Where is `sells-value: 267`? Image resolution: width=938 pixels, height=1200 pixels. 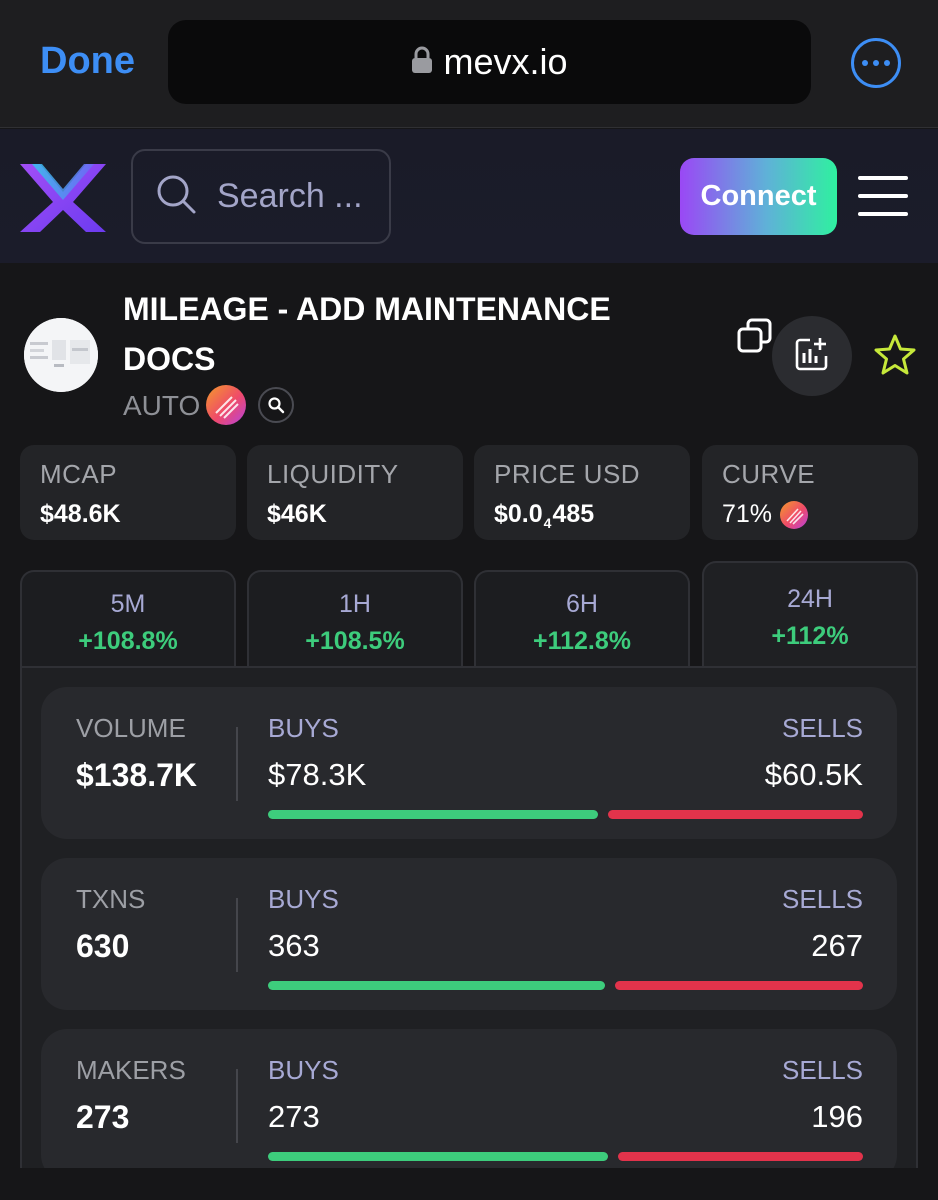 sells-value: 267 is located at coordinates (837, 945).